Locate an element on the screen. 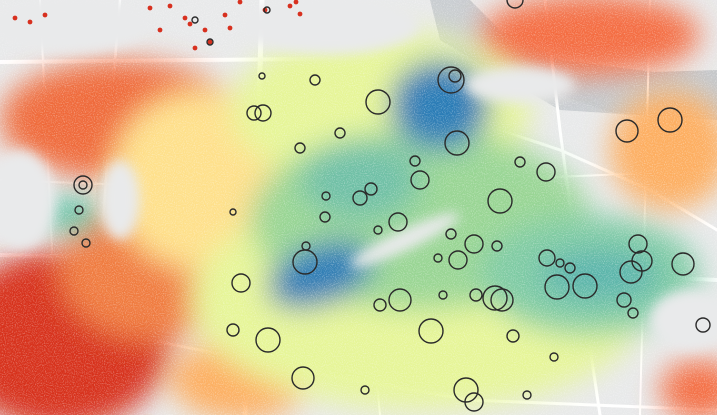  gap-southwest-road is located at coordinates (120, 200).